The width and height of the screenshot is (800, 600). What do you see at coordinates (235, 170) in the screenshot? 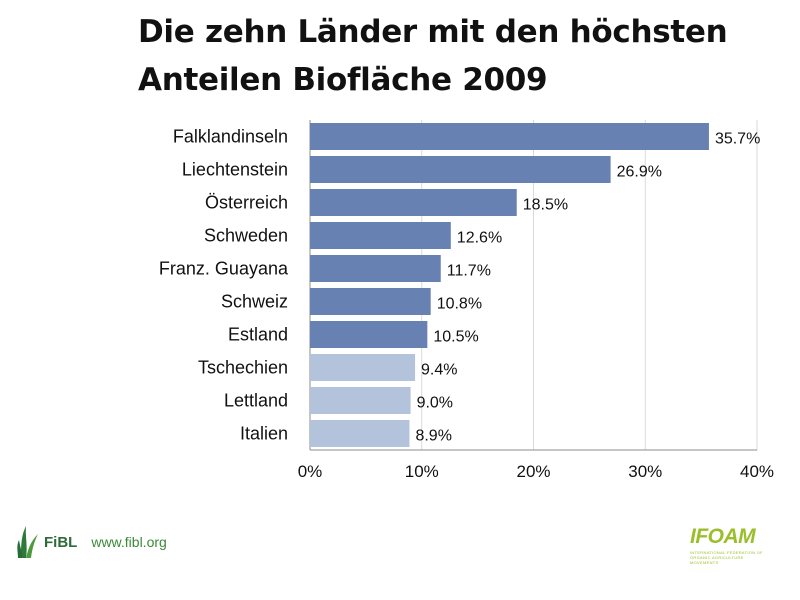
I see `category-label: Liechtenstein` at bounding box center [235, 170].